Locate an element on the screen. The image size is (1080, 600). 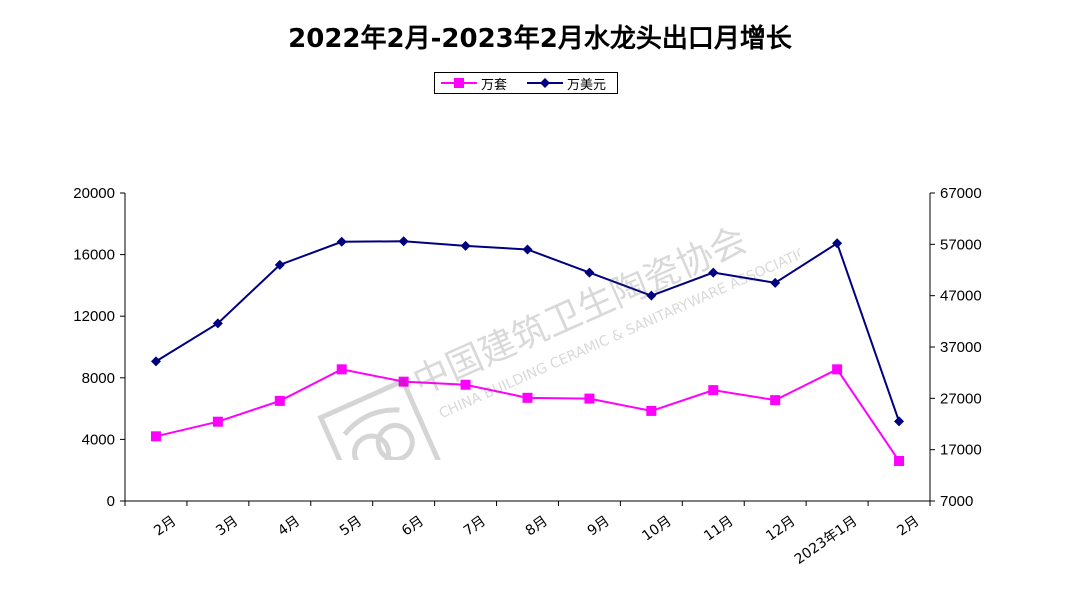
x-tick-label: 4月 is located at coordinates (289, 526).